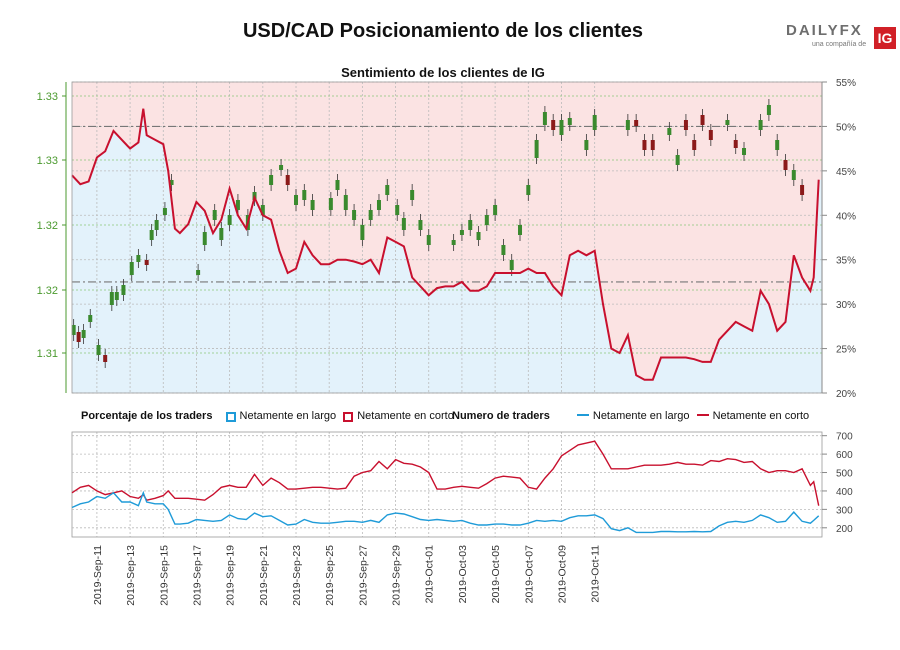 The image size is (900, 650). I want to click on long-line-icon, so click(582, 415).